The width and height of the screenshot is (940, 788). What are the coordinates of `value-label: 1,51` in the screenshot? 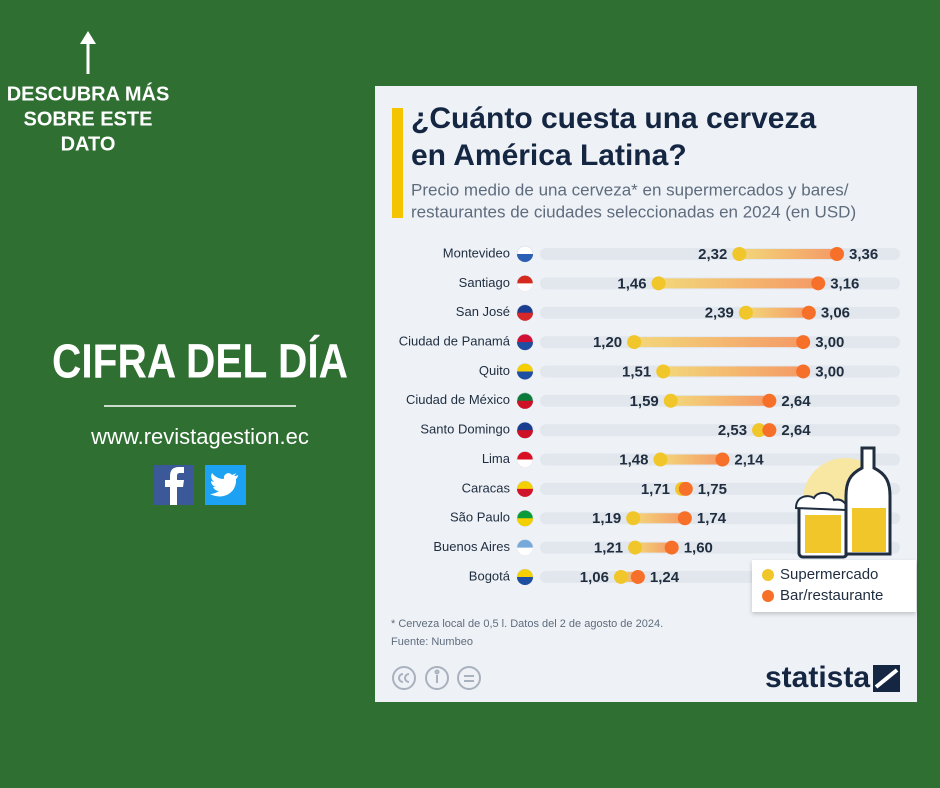 It's located at (636, 371).